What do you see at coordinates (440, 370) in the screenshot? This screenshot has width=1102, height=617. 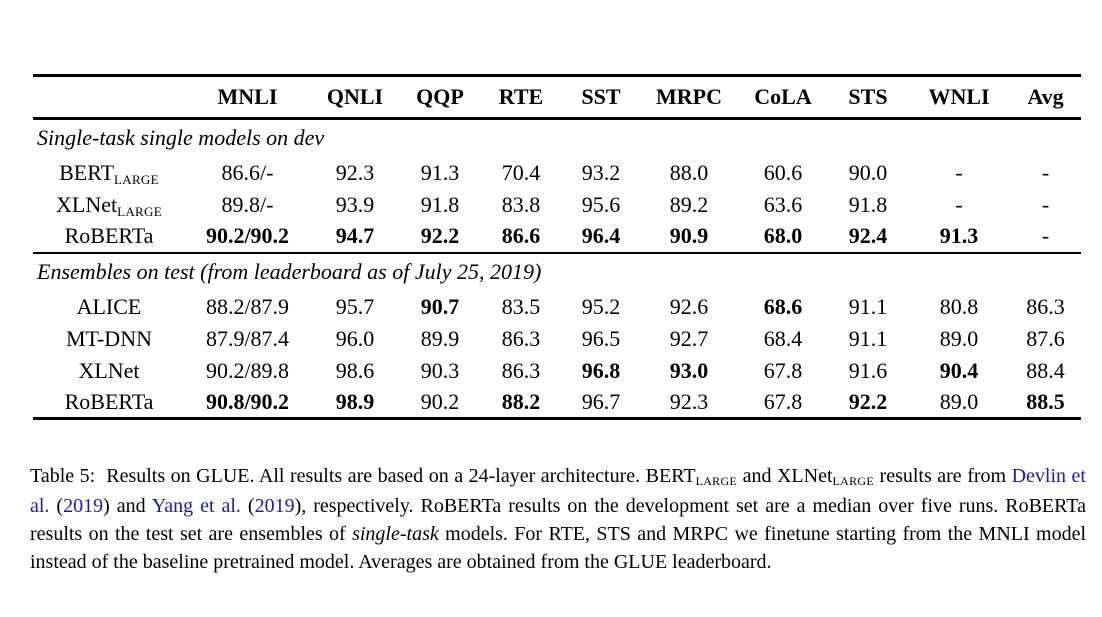 I see `cell-xlnet-qqp: 90.3` at bounding box center [440, 370].